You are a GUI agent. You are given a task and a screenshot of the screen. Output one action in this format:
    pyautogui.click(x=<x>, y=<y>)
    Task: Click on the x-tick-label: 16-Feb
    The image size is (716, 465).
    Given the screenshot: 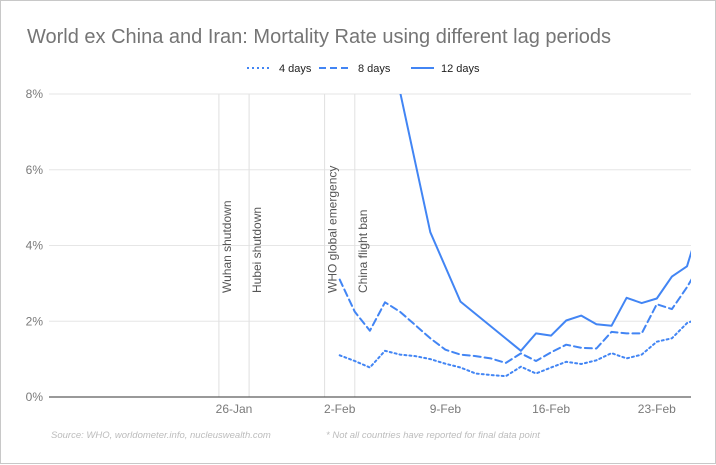 What is the action you would take?
    pyautogui.click(x=551, y=409)
    